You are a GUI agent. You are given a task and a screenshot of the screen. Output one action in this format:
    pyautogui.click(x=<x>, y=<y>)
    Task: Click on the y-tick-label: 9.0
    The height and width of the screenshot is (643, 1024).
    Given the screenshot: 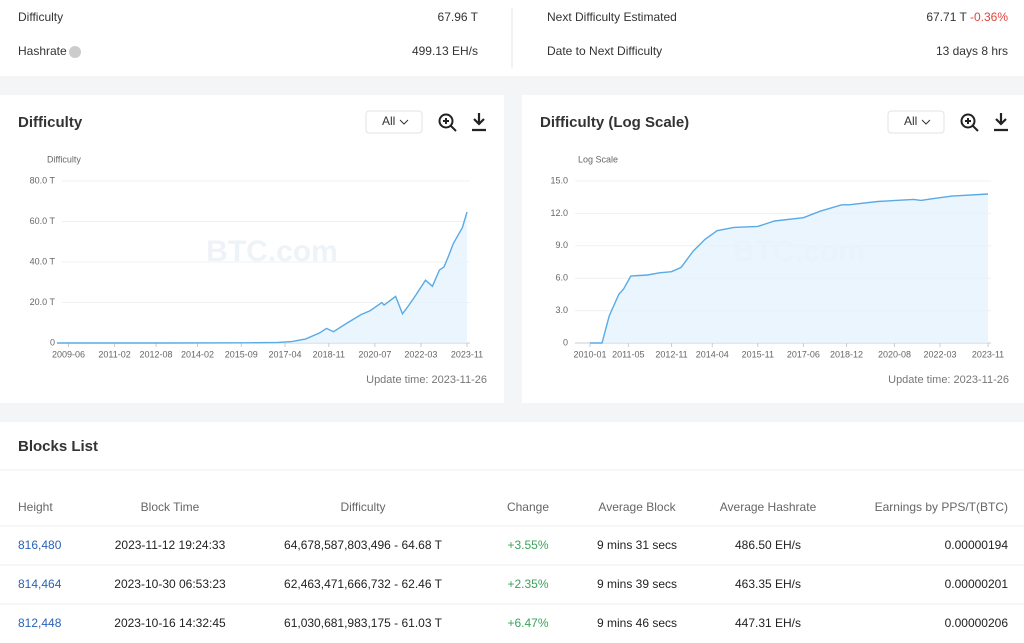 What is the action you would take?
    pyautogui.click(x=561, y=245)
    